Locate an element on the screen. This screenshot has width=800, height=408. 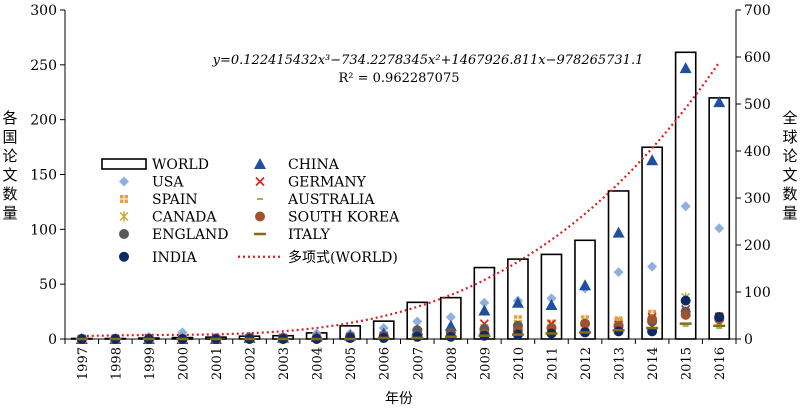
x-tick-label: 2002 is located at coordinates (251, 363).